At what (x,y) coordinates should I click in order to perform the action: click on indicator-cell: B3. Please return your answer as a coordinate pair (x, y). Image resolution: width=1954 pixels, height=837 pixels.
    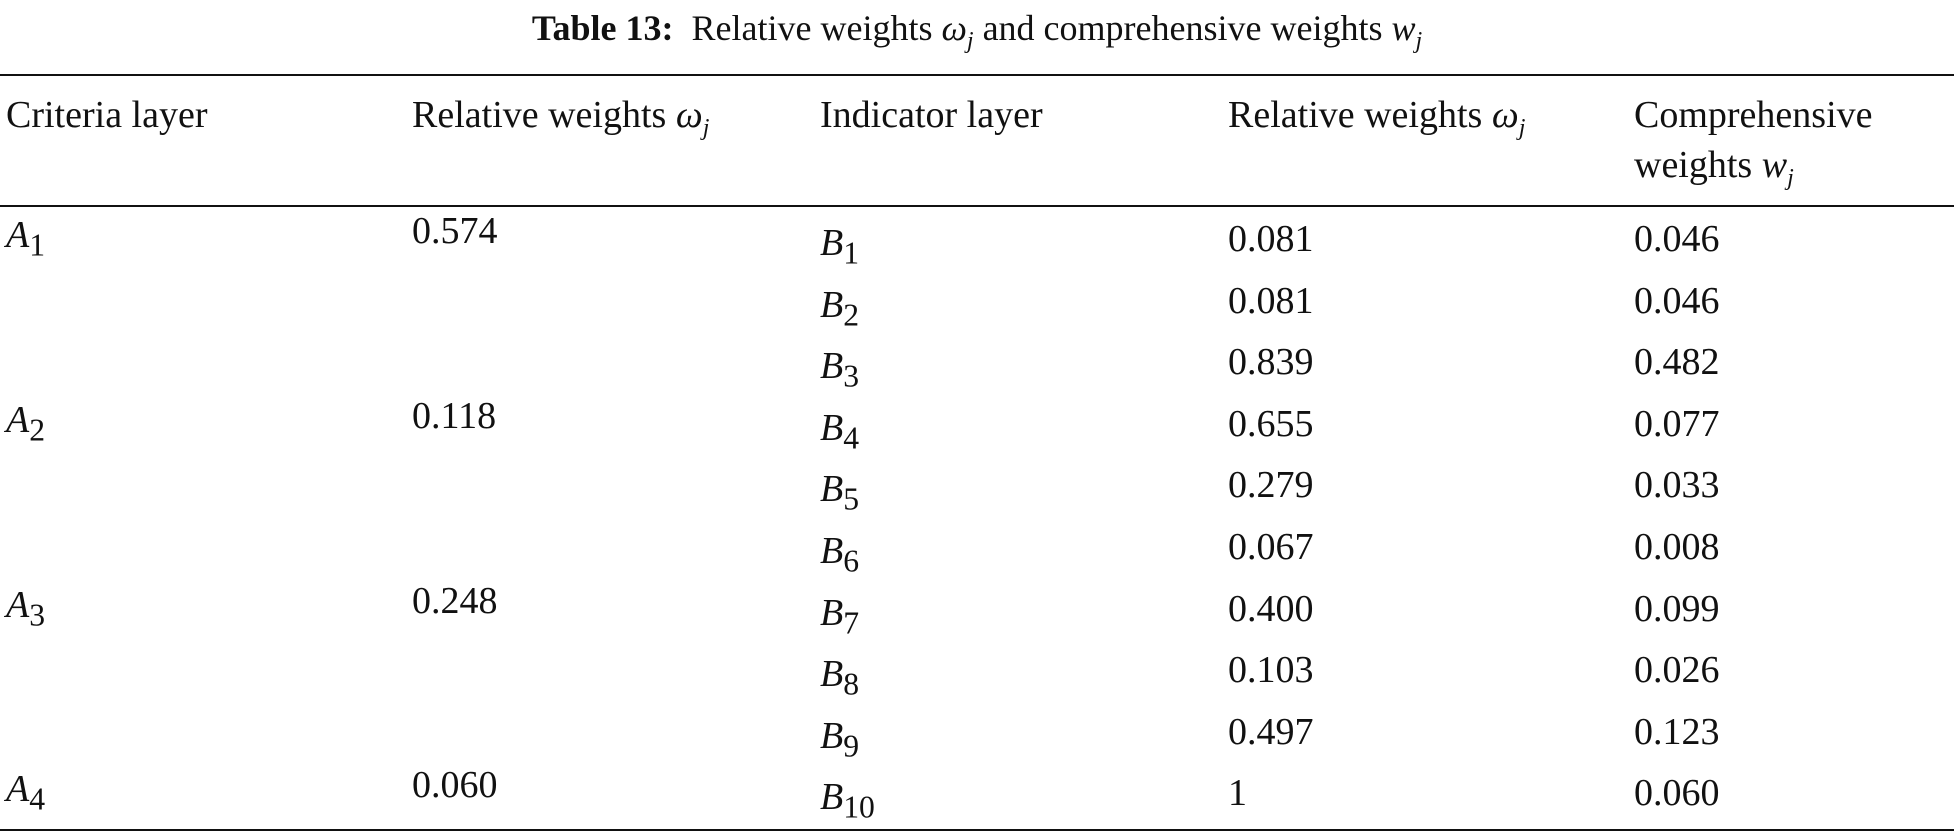
    Looking at the image, I should click on (839, 371).